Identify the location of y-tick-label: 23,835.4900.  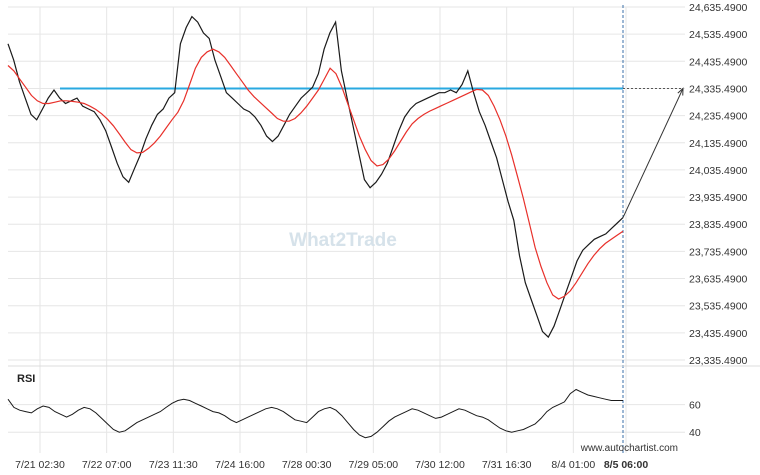
(718, 225).